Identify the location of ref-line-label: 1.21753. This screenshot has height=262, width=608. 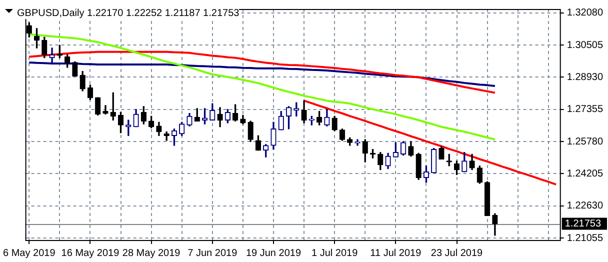
(583, 224).